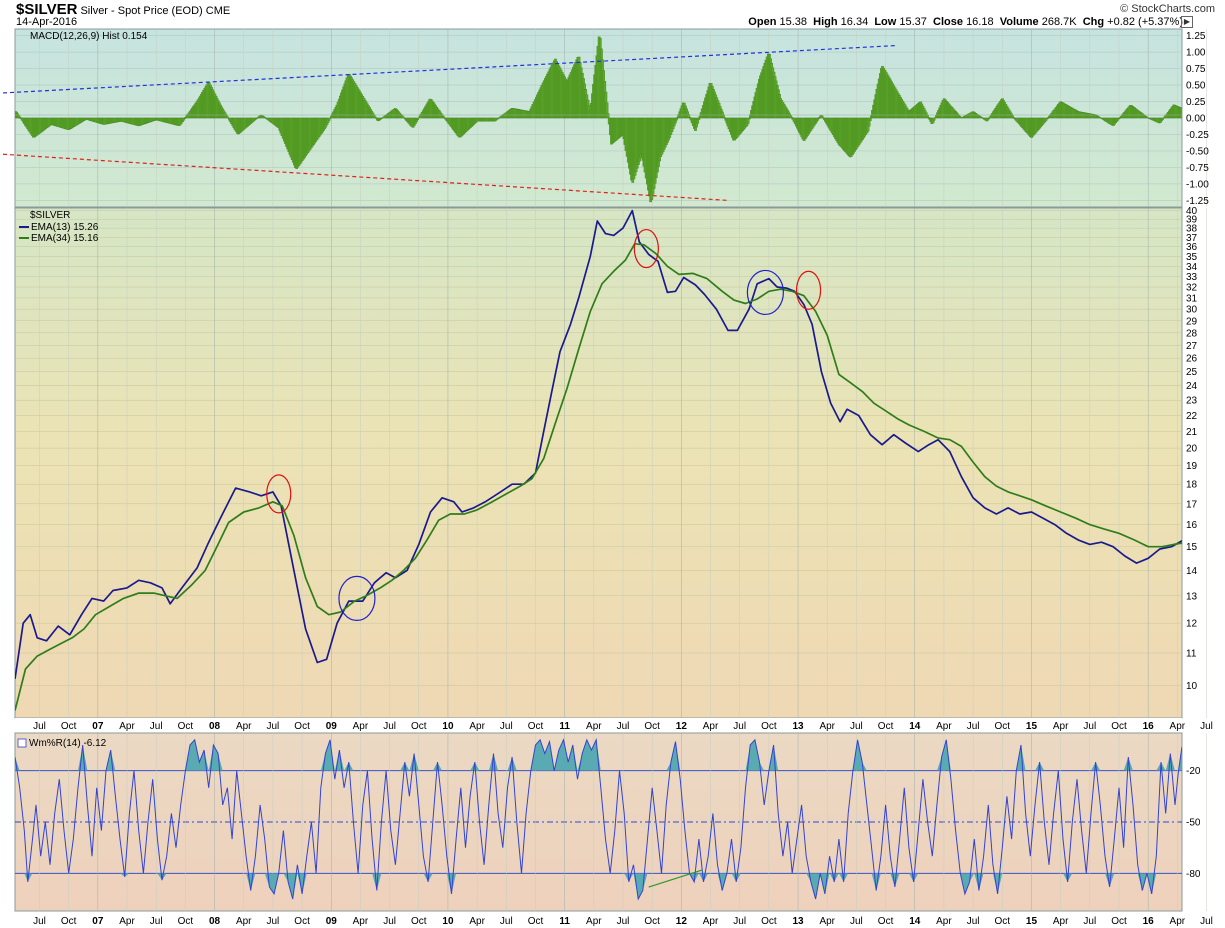  Describe the element at coordinates (793, 22) in the screenshot. I see `open-value: 15.38` at that location.